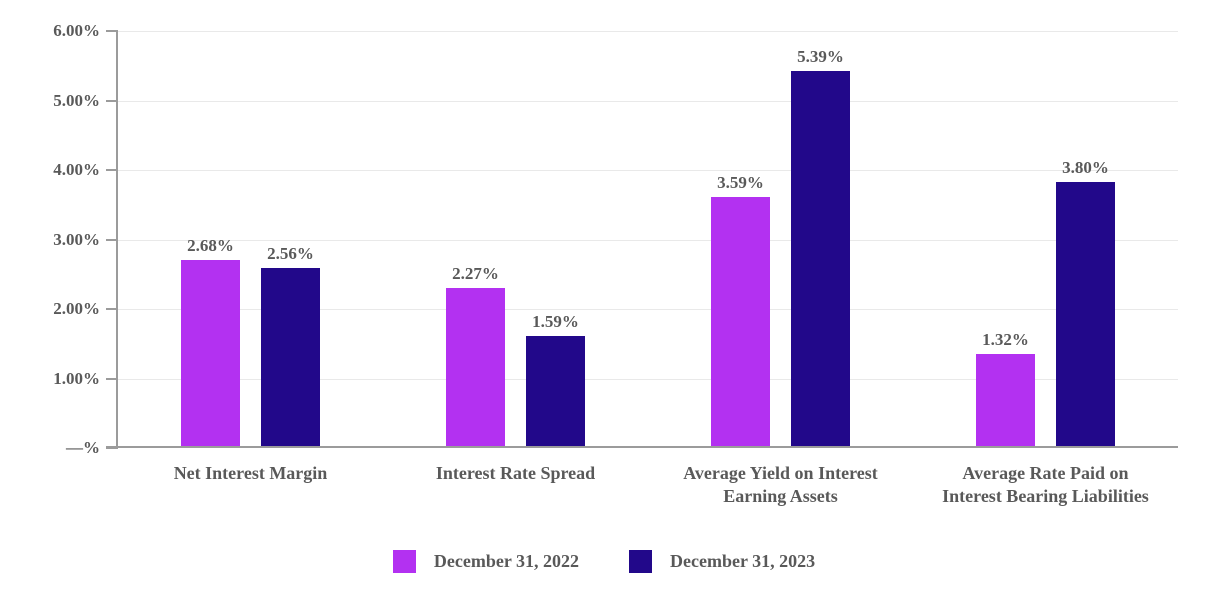 This screenshot has width=1208, height=614. What do you see at coordinates (604, 561) in the screenshot?
I see `legend: December 31, 2022 December 31, 2023` at bounding box center [604, 561].